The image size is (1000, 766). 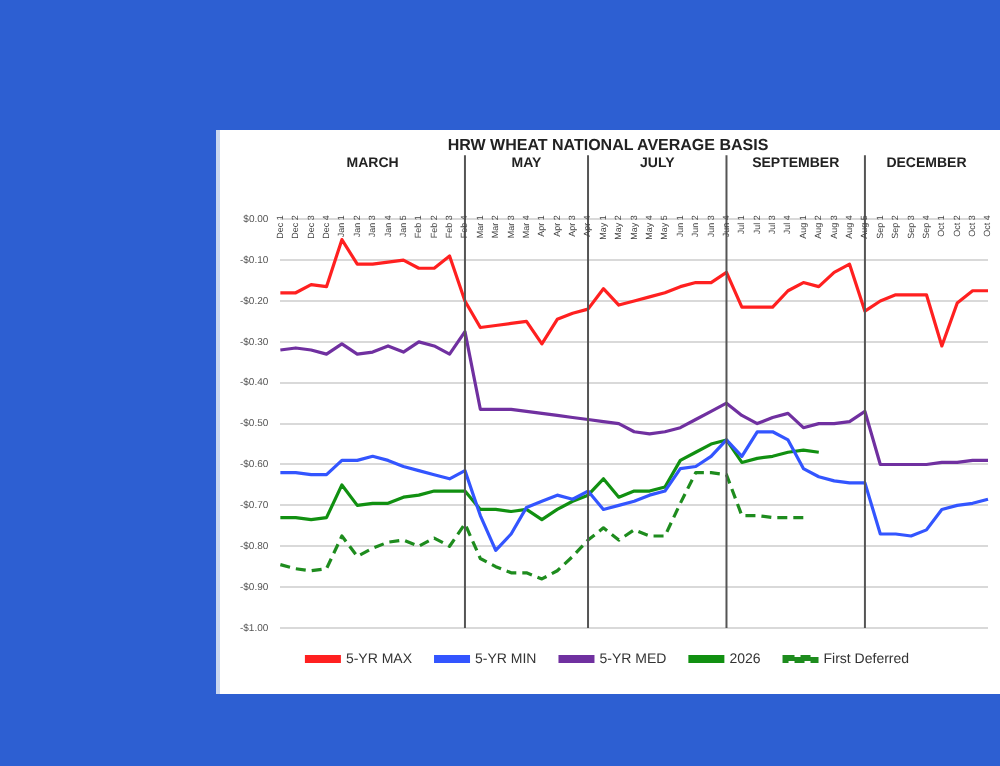 I want to click on chart-title: HRW WHEAT NATIONAL AVERAGE BASIS, so click(x=608, y=145).